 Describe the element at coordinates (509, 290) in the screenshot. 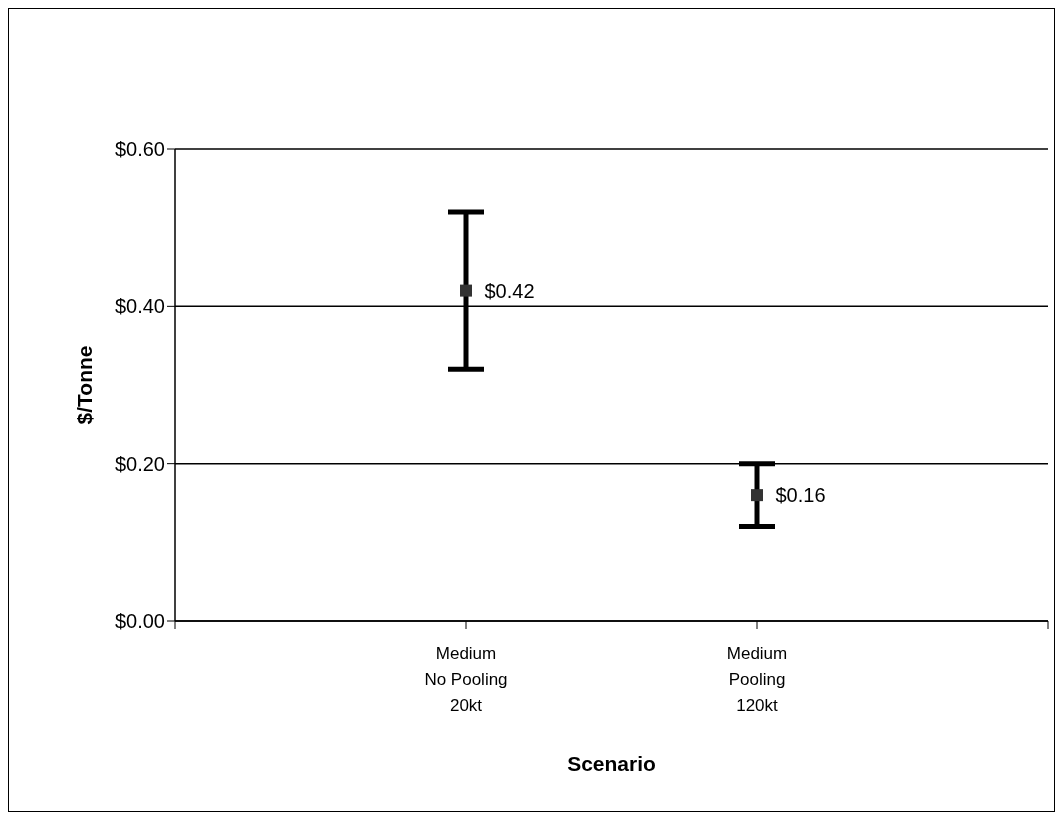

I see `data-label: $0.42` at that location.